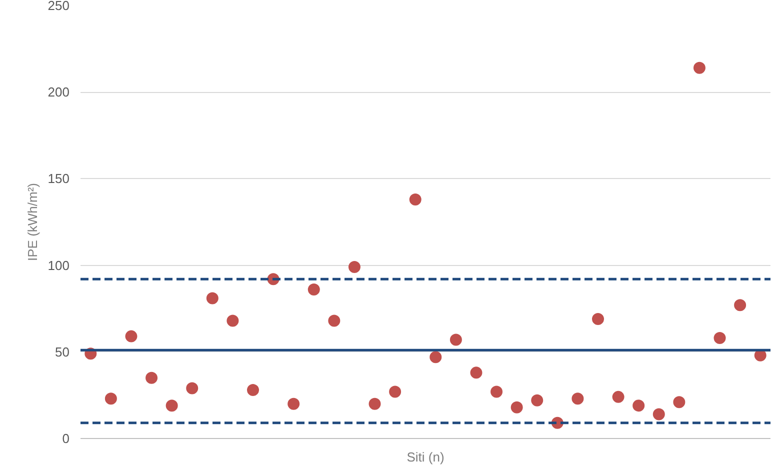  Describe the element at coordinates (59, 178) in the screenshot. I see `y-tick-label: 150` at that location.